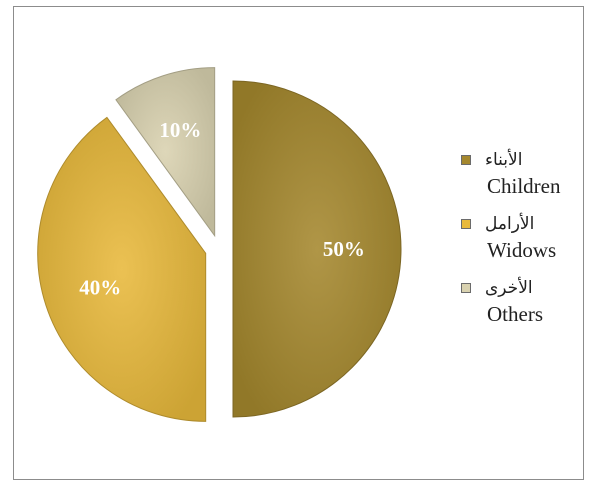 The width and height of the screenshot is (589, 486). What do you see at coordinates (466, 224) in the screenshot?
I see `legend-swatch-widows` at bounding box center [466, 224].